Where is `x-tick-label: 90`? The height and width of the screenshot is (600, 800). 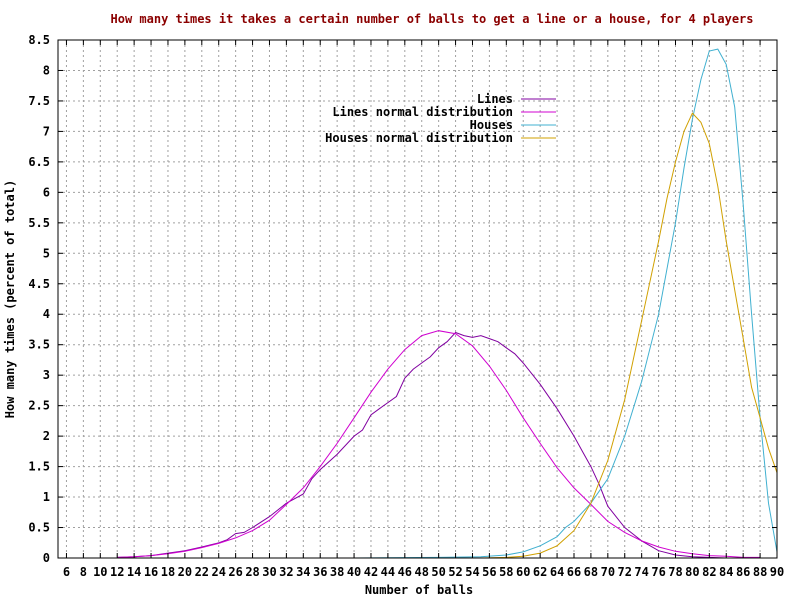
x-tick-label: 90 is located at coordinates (777, 572).